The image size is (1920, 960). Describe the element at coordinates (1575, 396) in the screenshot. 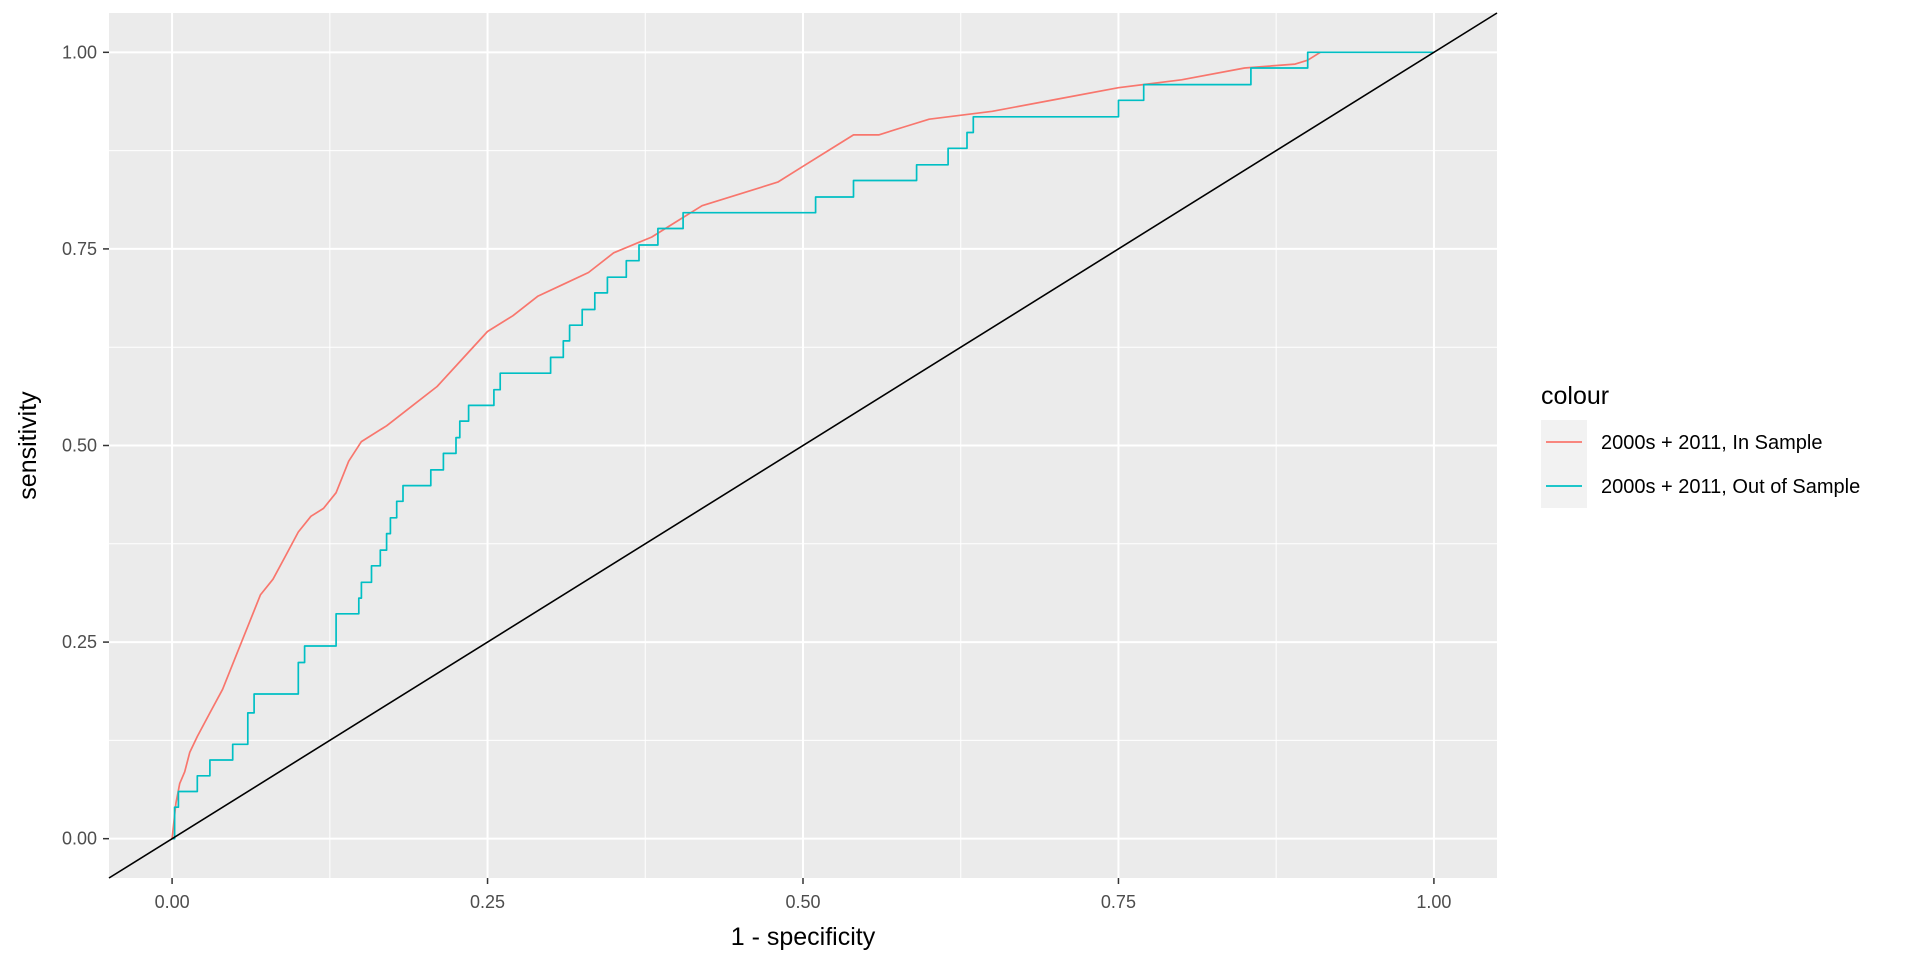

I see `legend-title: colour` at that location.